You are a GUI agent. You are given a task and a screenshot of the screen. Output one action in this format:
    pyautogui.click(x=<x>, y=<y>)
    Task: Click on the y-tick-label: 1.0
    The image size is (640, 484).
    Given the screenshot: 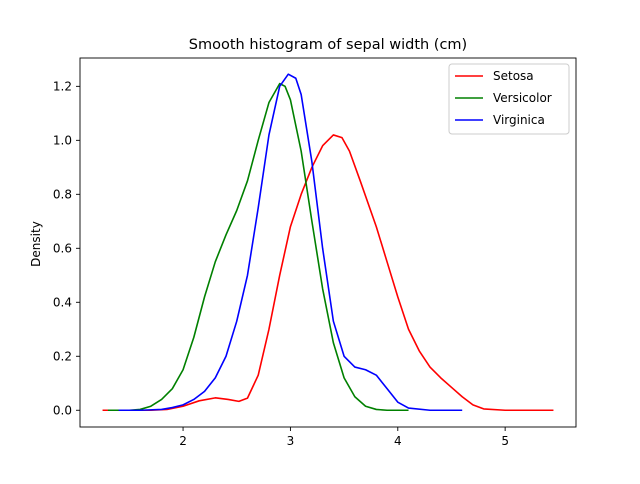 What is the action you would take?
    pyautogui.click(x=62, y=140)
    